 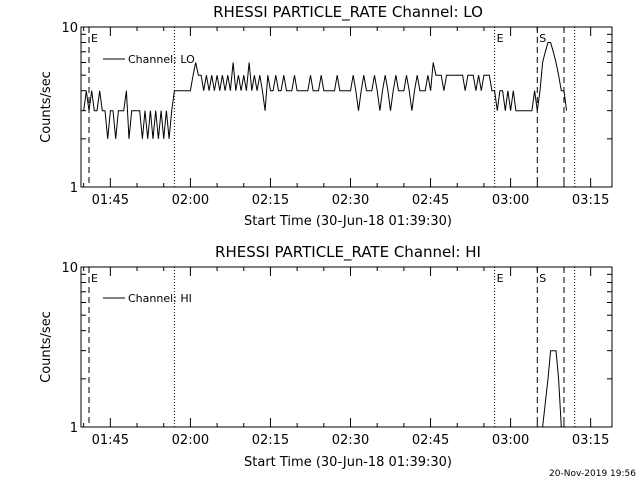 I want to click on legend-label-lo: Channel: LO, so click(x=161, y=59).